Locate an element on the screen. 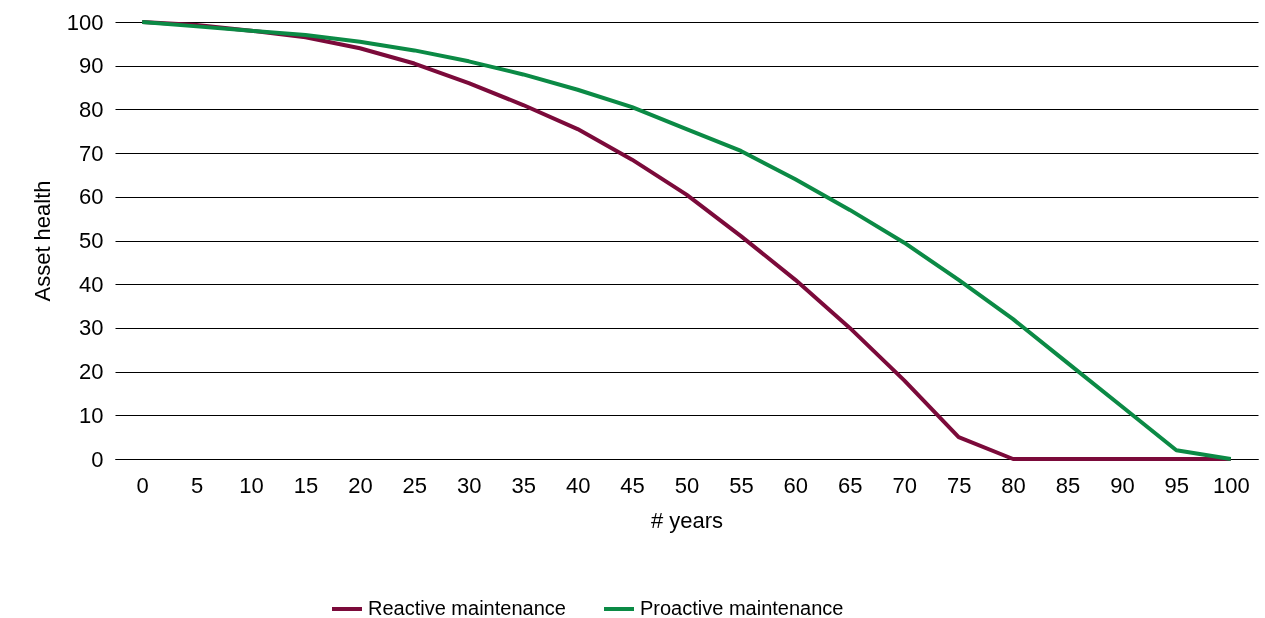 This screenshot has height=618, width=1265. y-tick-label: 90 is located at coordinates (91, 66).